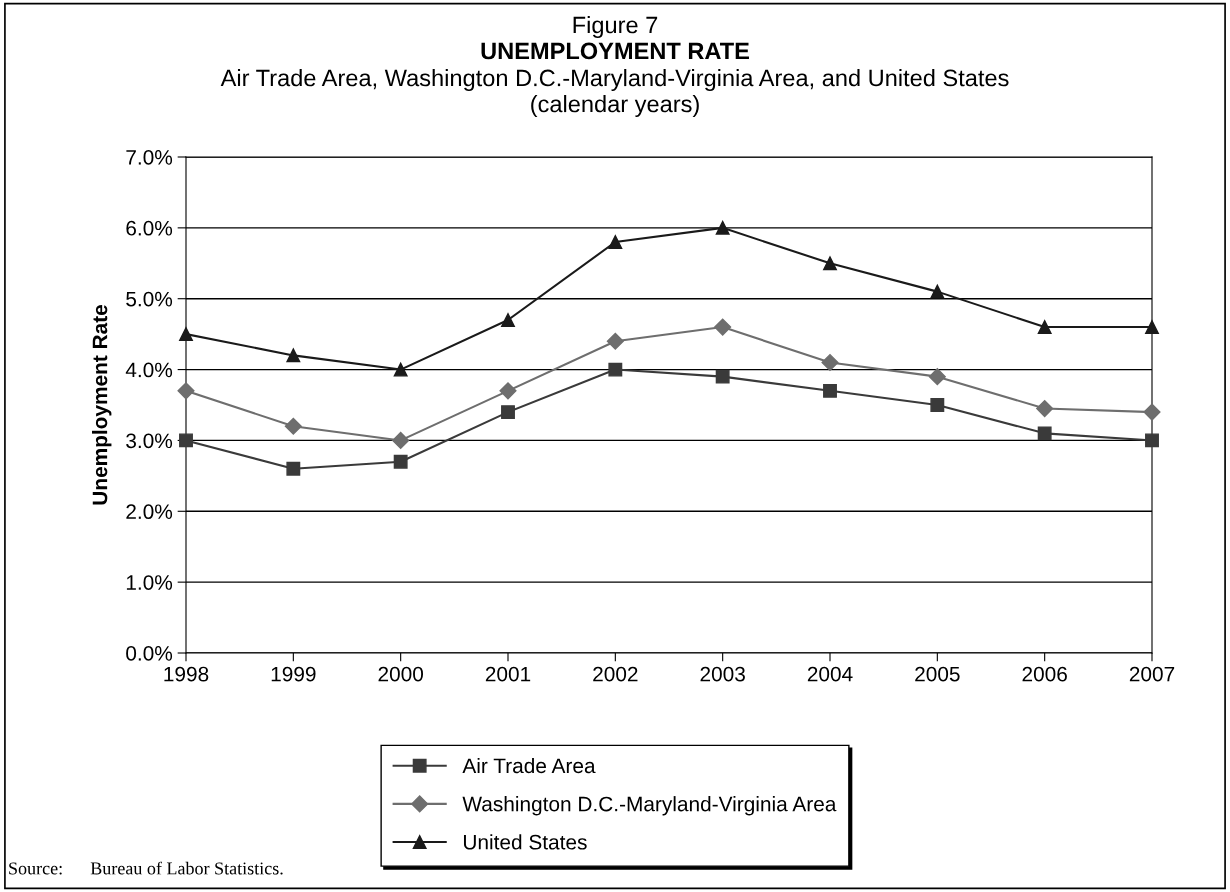  What do you see at coordinates (830, 674) in the screenshot?
I see `x-tick-label: 2004` at bounding box center [830, 674].